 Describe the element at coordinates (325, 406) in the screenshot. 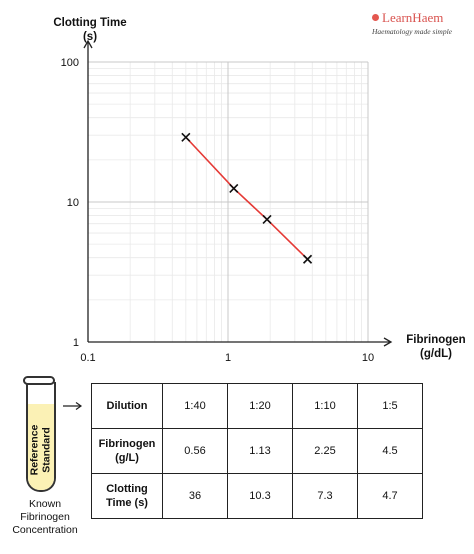

I see `table-cell: 1:10` at that location.